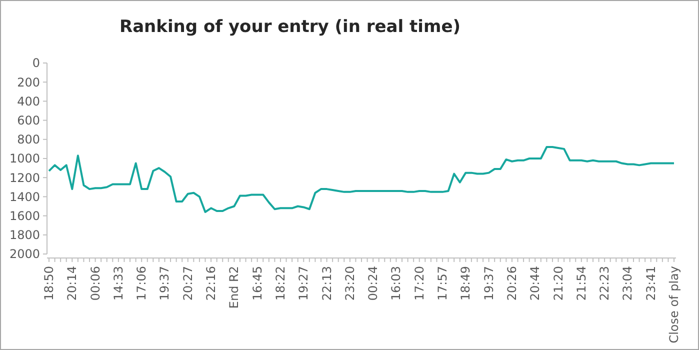  I want to click on x-tick-label: 20:26, so click(511, 283).